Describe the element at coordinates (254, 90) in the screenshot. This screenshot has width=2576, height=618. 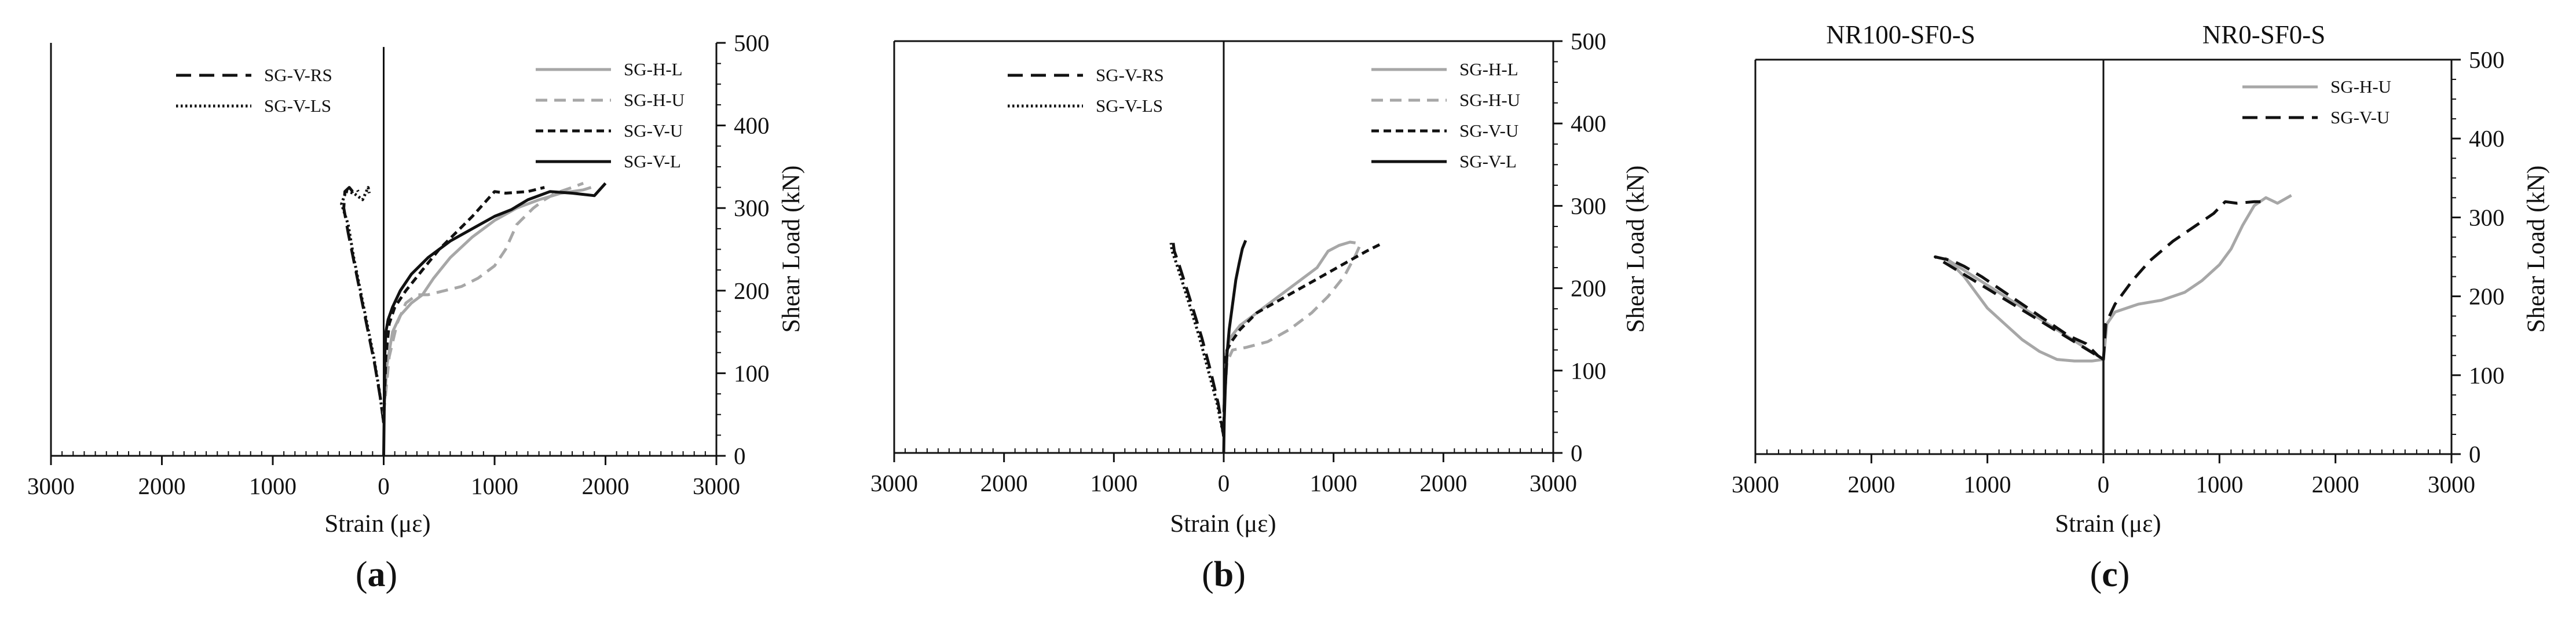
I see `panel-a-legend-left: SG-V-RS SG-V-LS` at that location.